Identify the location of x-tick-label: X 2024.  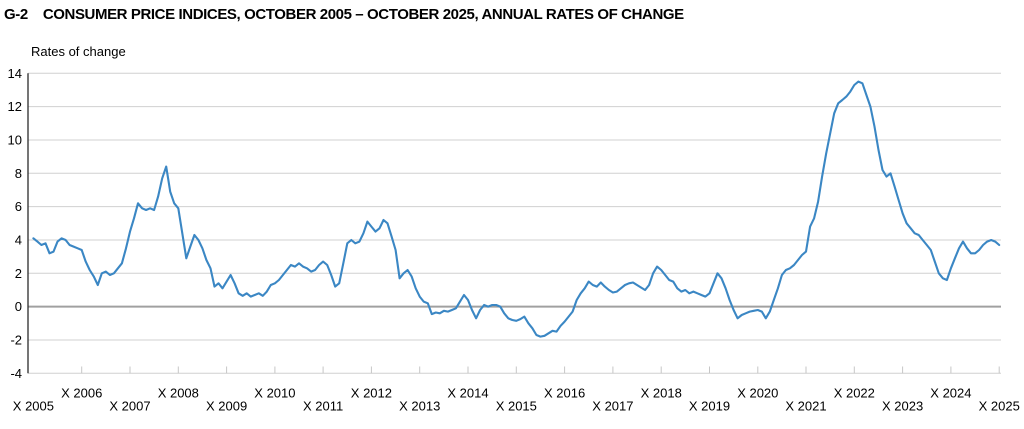
(950, 393).